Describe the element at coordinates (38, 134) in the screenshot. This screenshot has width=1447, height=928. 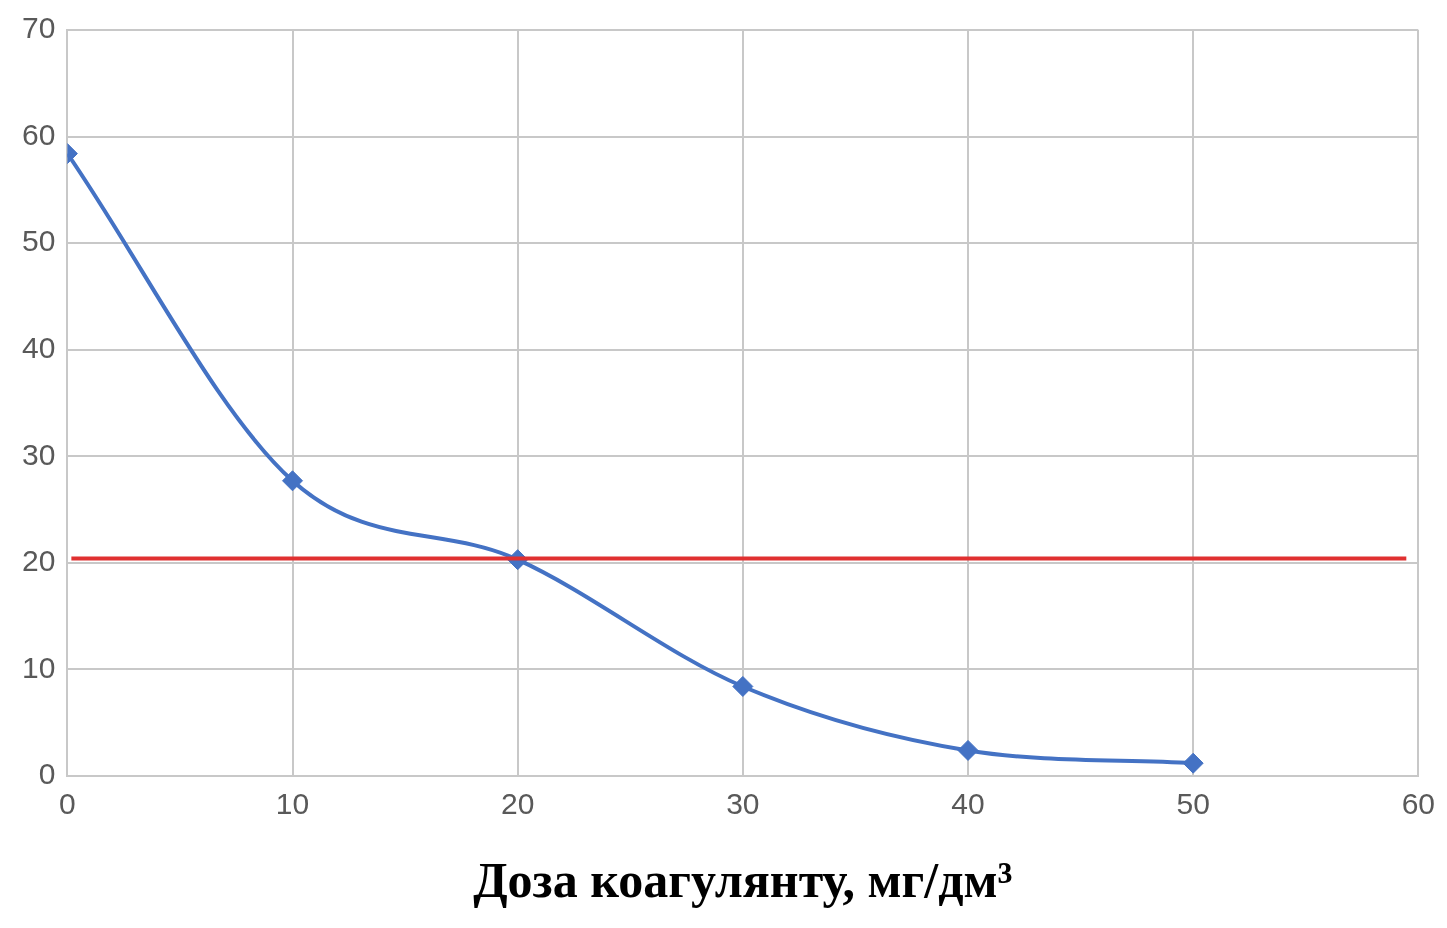
I see `y-tick-label: 60` at that location.